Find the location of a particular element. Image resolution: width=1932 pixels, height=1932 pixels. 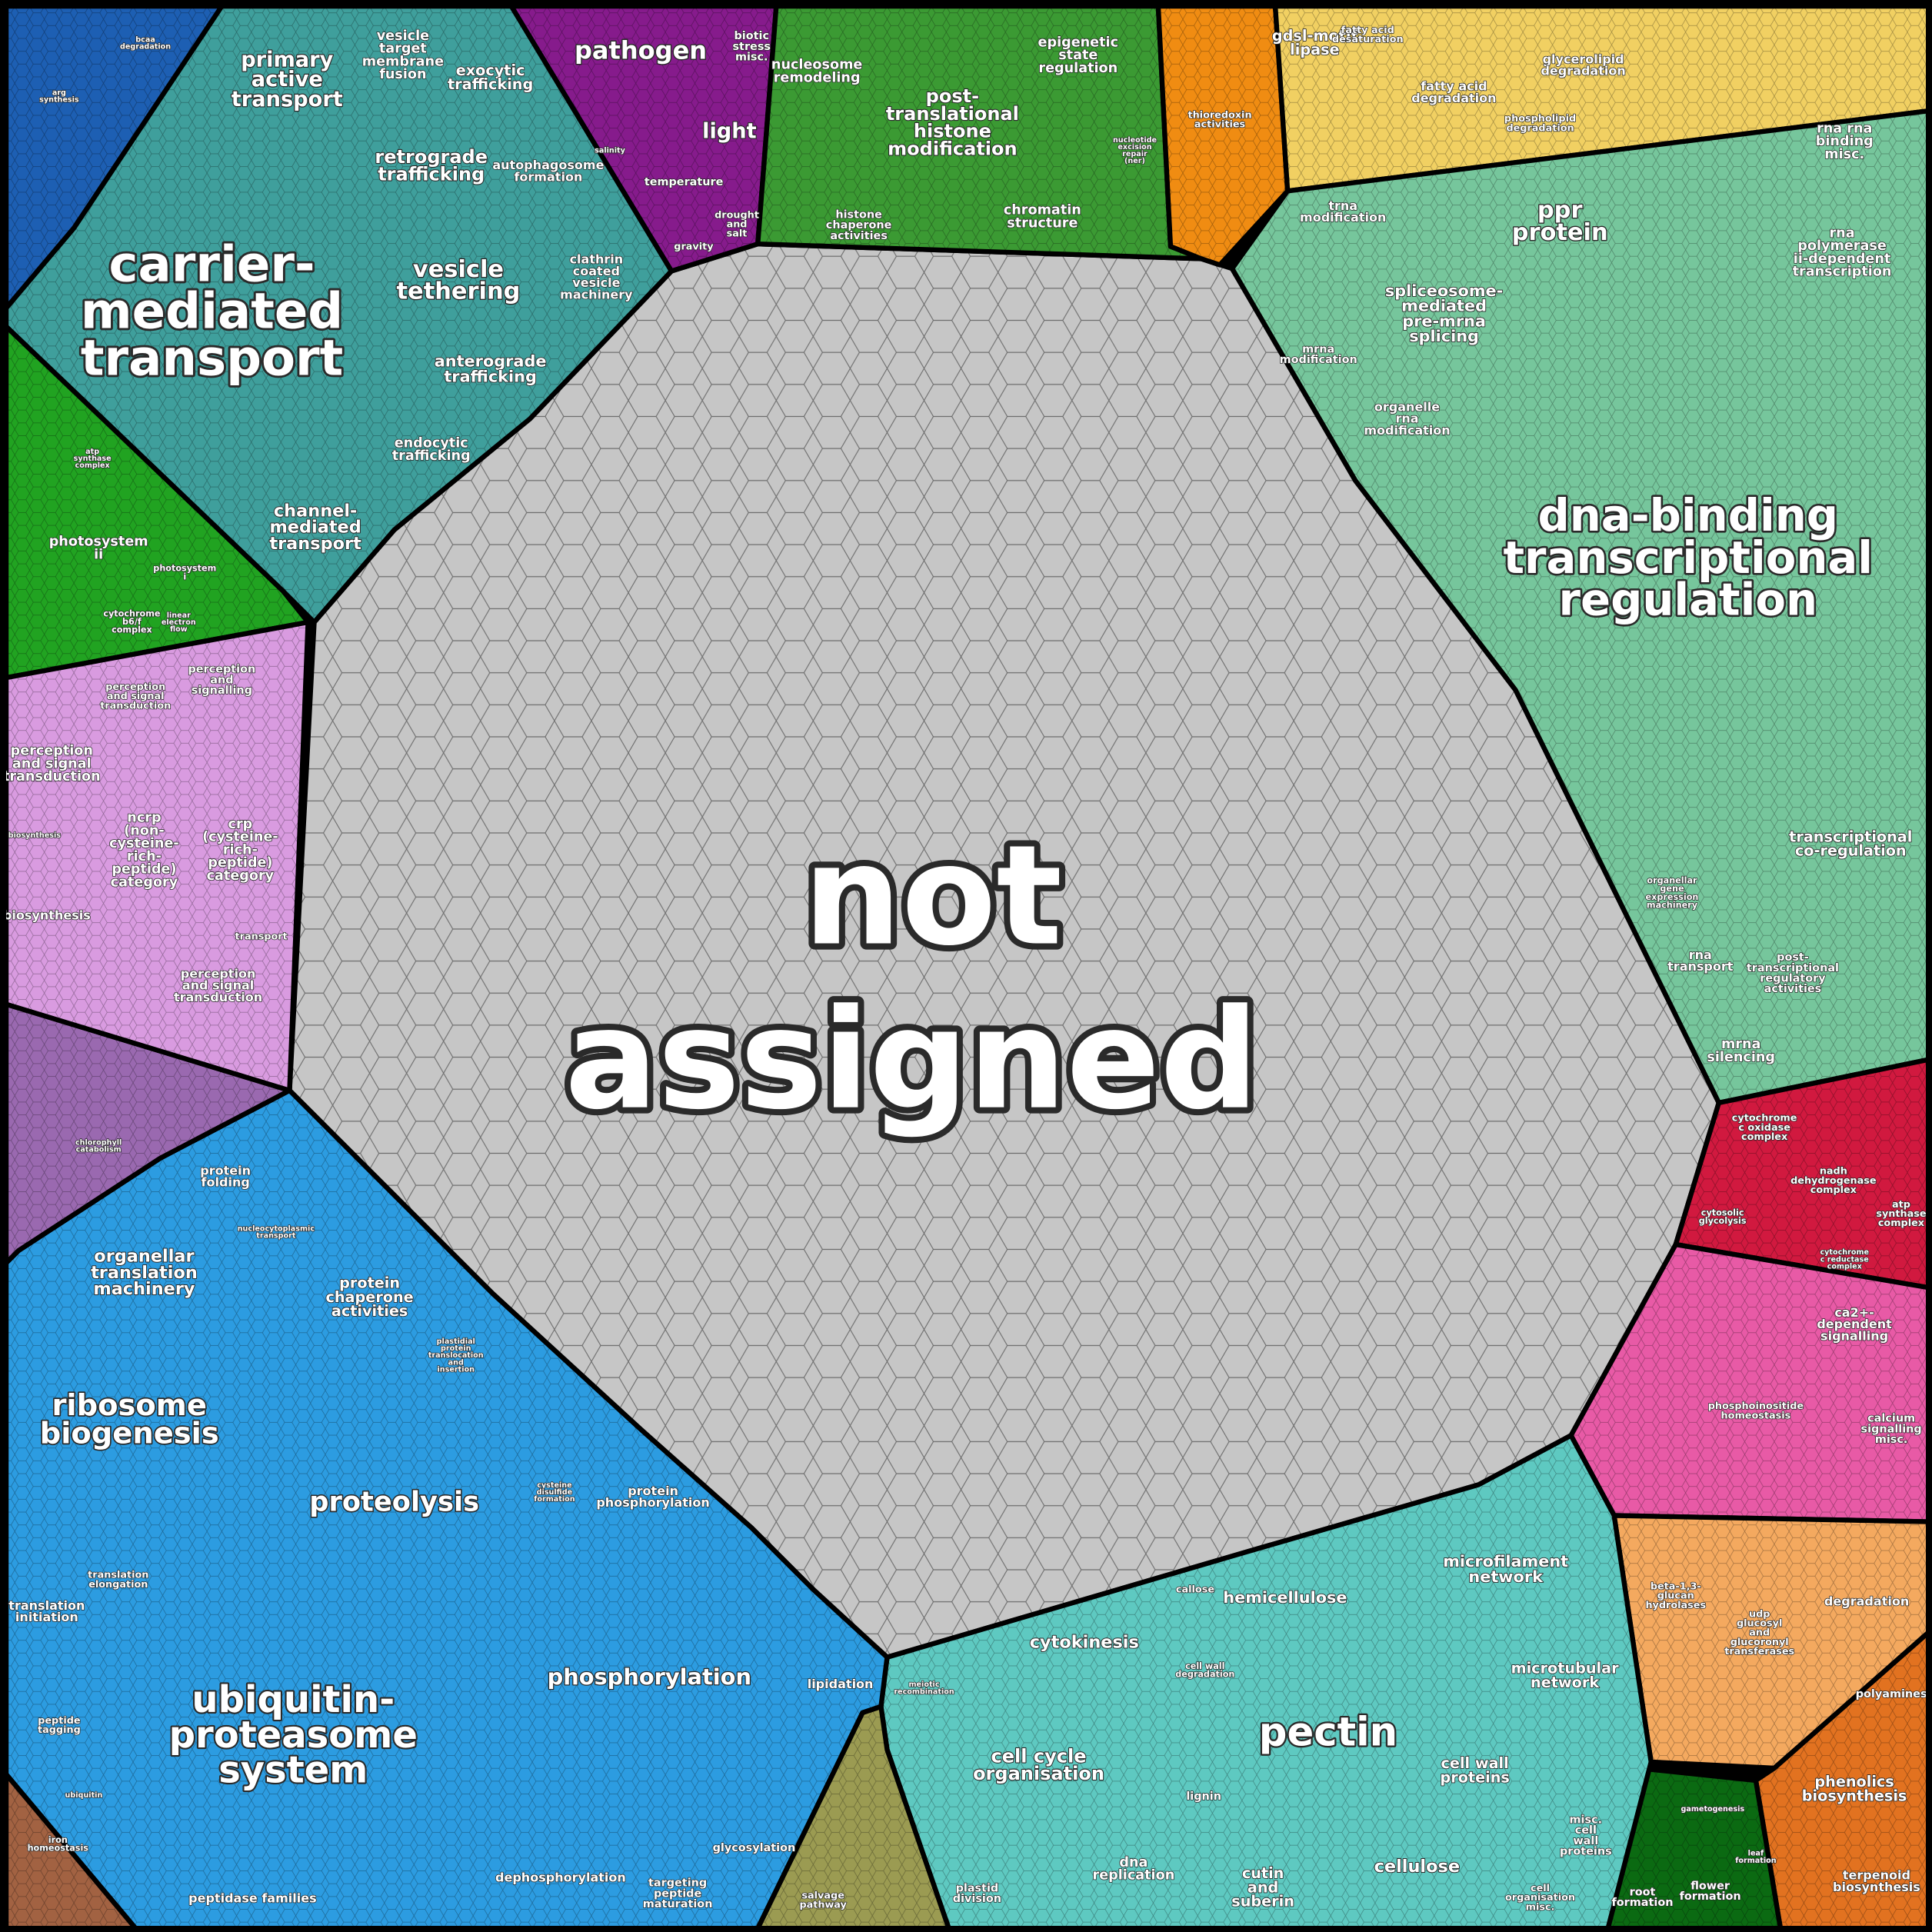

region-label: cell wall proteins is located at coordinates (1474, 1770).